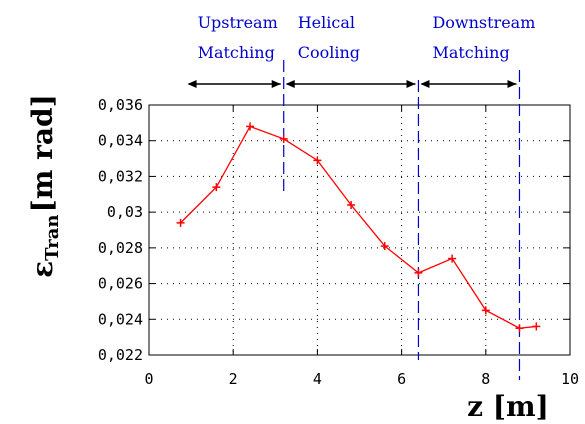  What do you see at coordinates (52, 237) in the screenshot?
I see `y-axis-title-subscript: Tran` at bounding box center [52, 237].